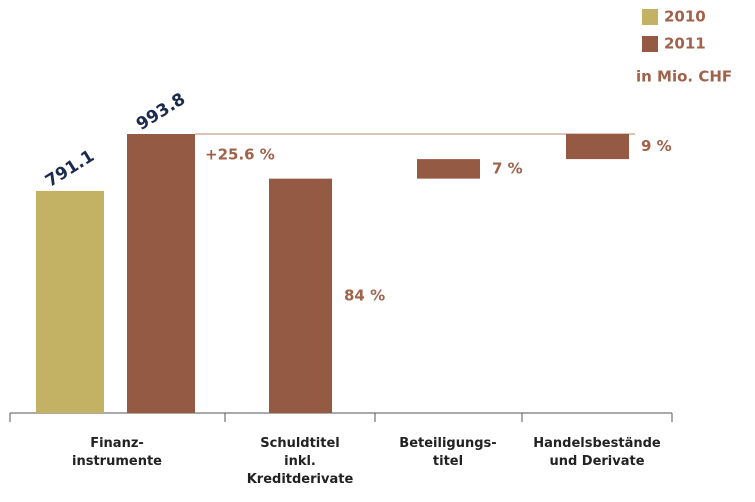 The height and width of the screenshot is (502, 755). What do you see at coordinates (447, 452) in the screenshot?
I see `x-tick-label: Beteiligungs-titel` at bounding box center [447, 452].